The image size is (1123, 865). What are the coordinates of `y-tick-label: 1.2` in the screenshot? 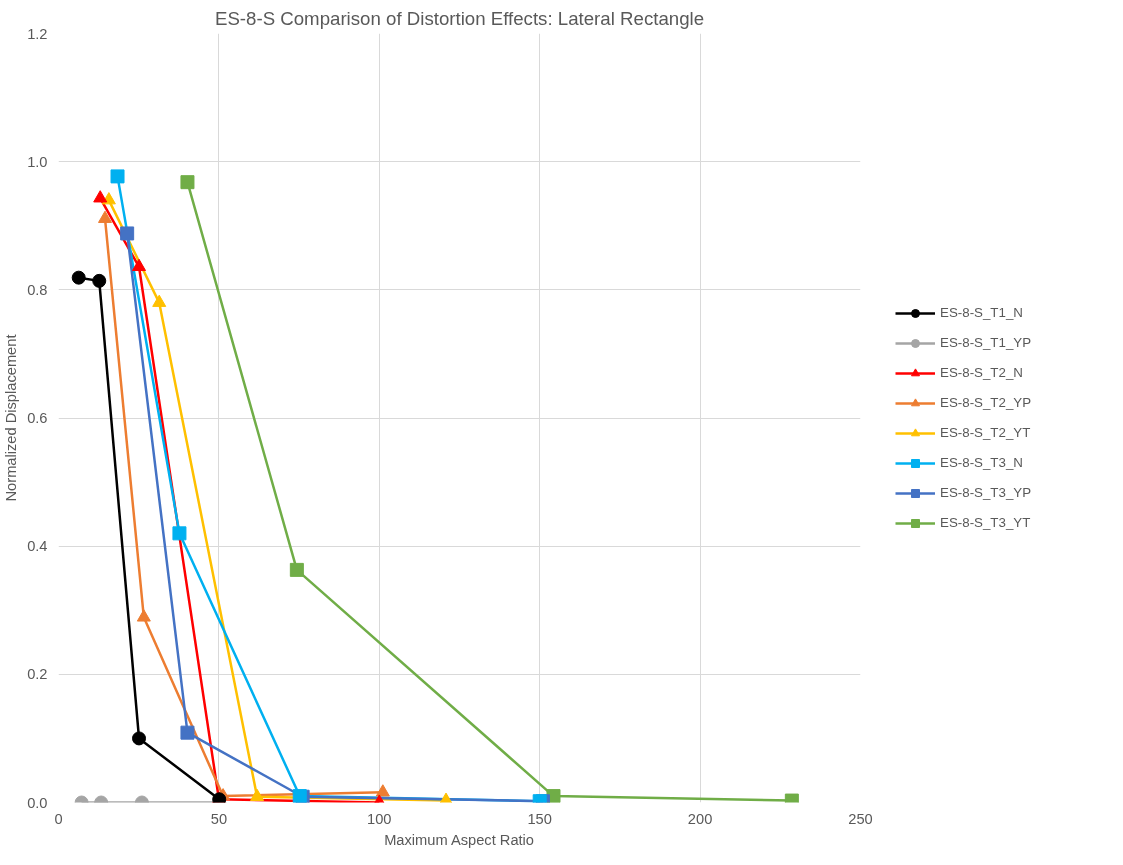 It's located at (37, 33).